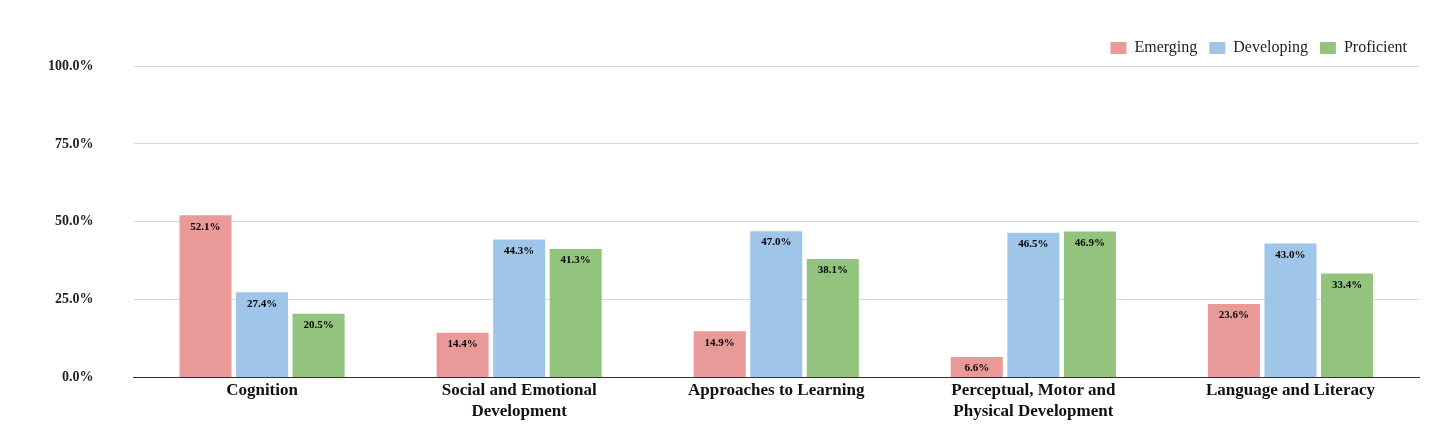  I want to click on data-label: 23.6%, so click(1234, 314).